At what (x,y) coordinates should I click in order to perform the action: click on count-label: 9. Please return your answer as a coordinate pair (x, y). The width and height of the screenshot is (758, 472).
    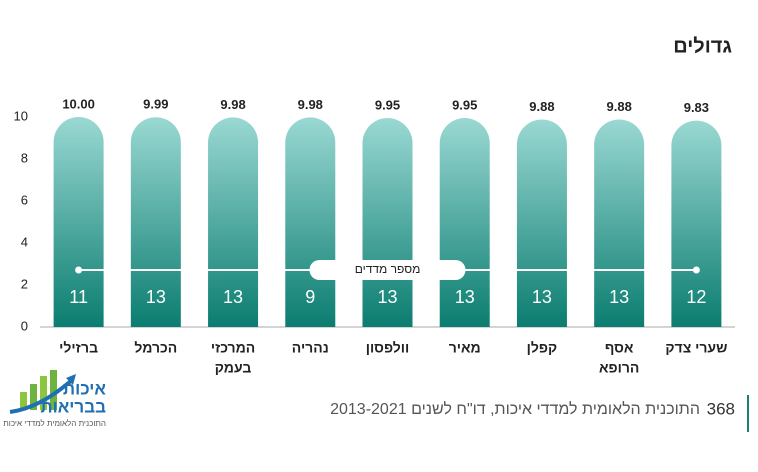
    Looking at the image, I should click on (310, 297).